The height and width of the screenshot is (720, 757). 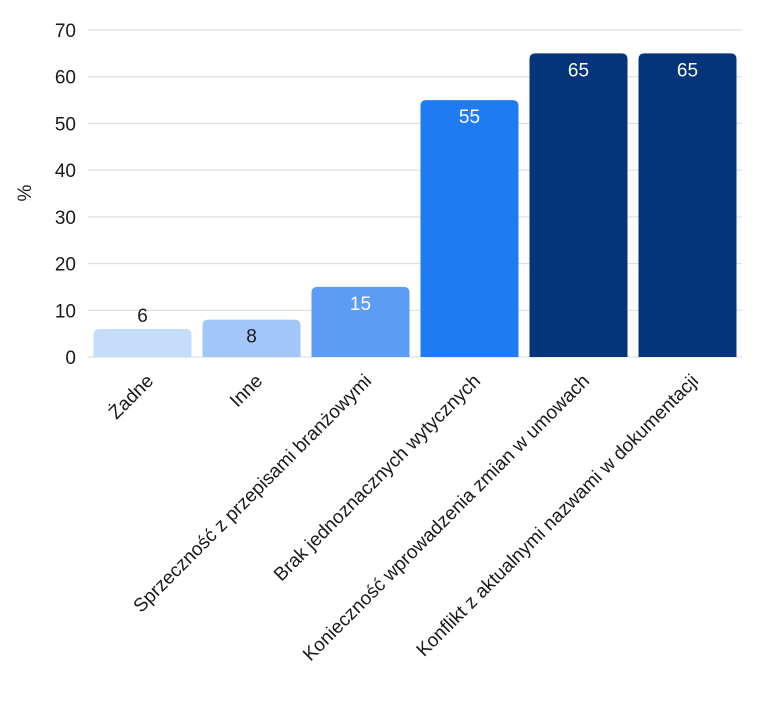 What do you see at coordinates (65, 124) in the screenshot?
I see `y-tick-label: 50` at bounding box center [65, 124].